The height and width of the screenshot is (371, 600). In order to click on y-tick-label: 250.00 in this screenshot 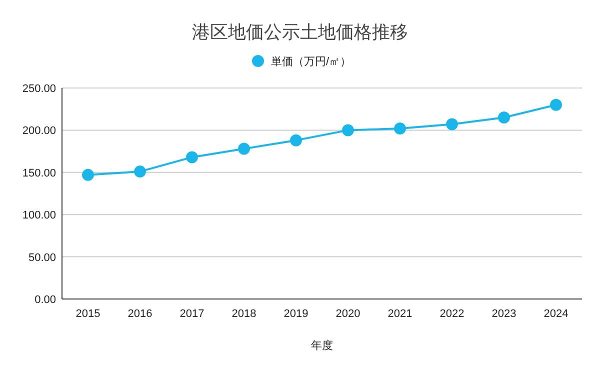, I will do `click(39, 89)`.